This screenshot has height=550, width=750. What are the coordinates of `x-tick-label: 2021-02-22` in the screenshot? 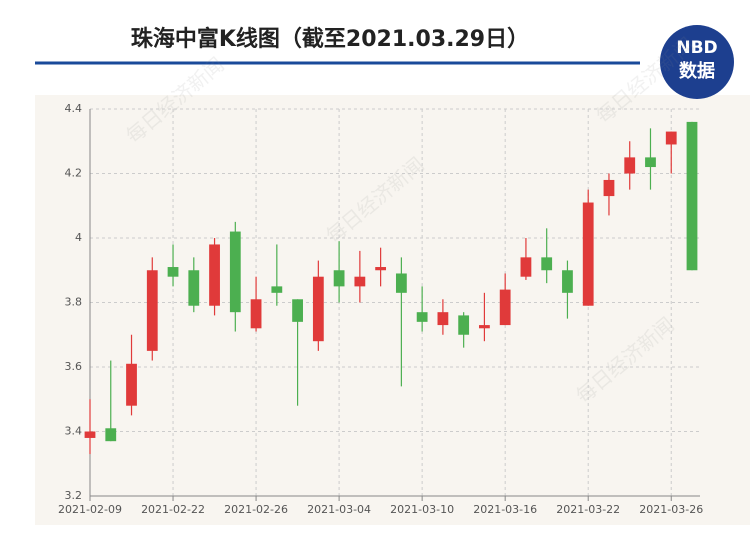 It's located at (173, 509).